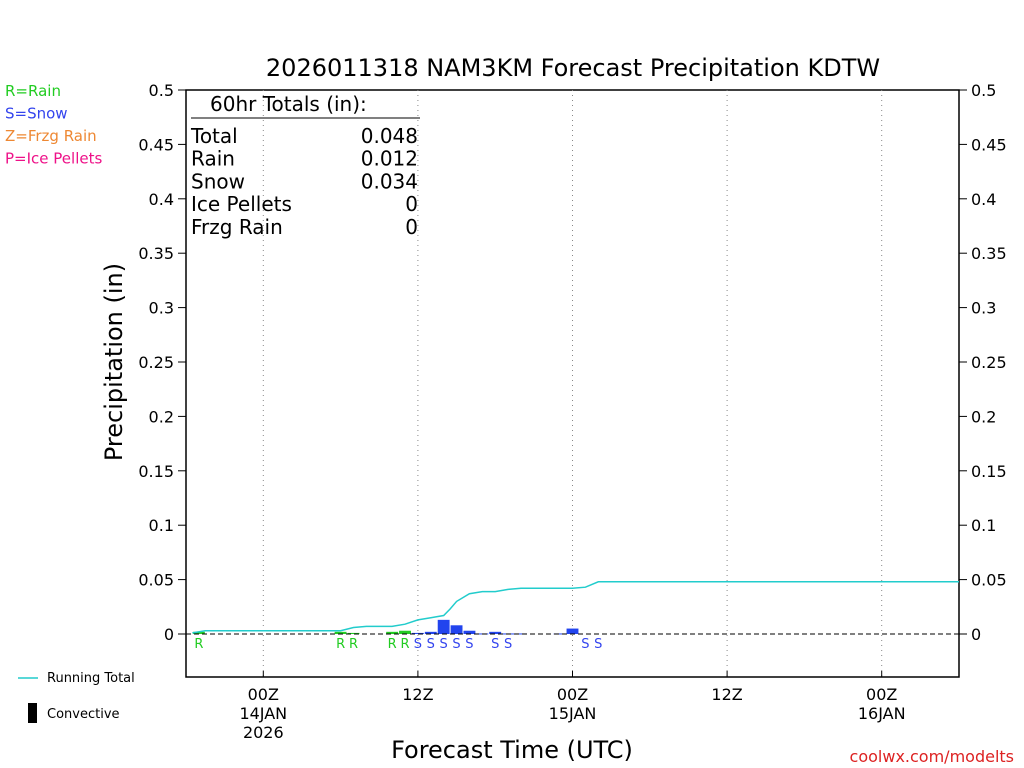 This screenshot has width=1024, height=768. Describe the element at coordinates (156, 144) in the screenshot. I see `y-tick-label: 0.45` at that location.